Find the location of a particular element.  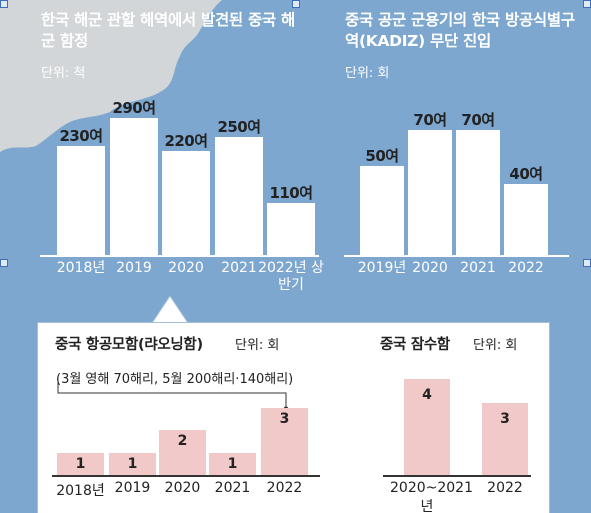

chart1-unit: 단위: 척 is located at coordinates (63, 73).